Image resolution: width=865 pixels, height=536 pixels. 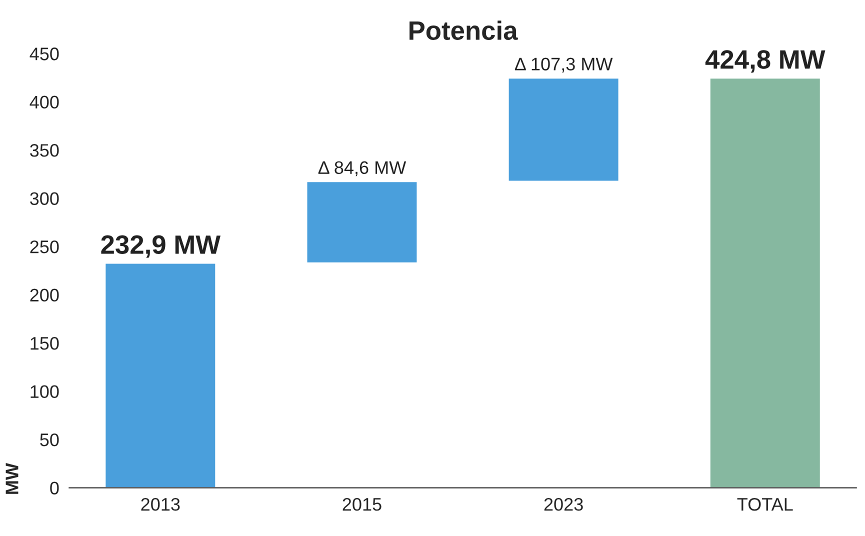 What do you see at coordinates (160, 504) in the screenshot?
I see `x-tick-label: 2013` at bounding box center [160, 504].